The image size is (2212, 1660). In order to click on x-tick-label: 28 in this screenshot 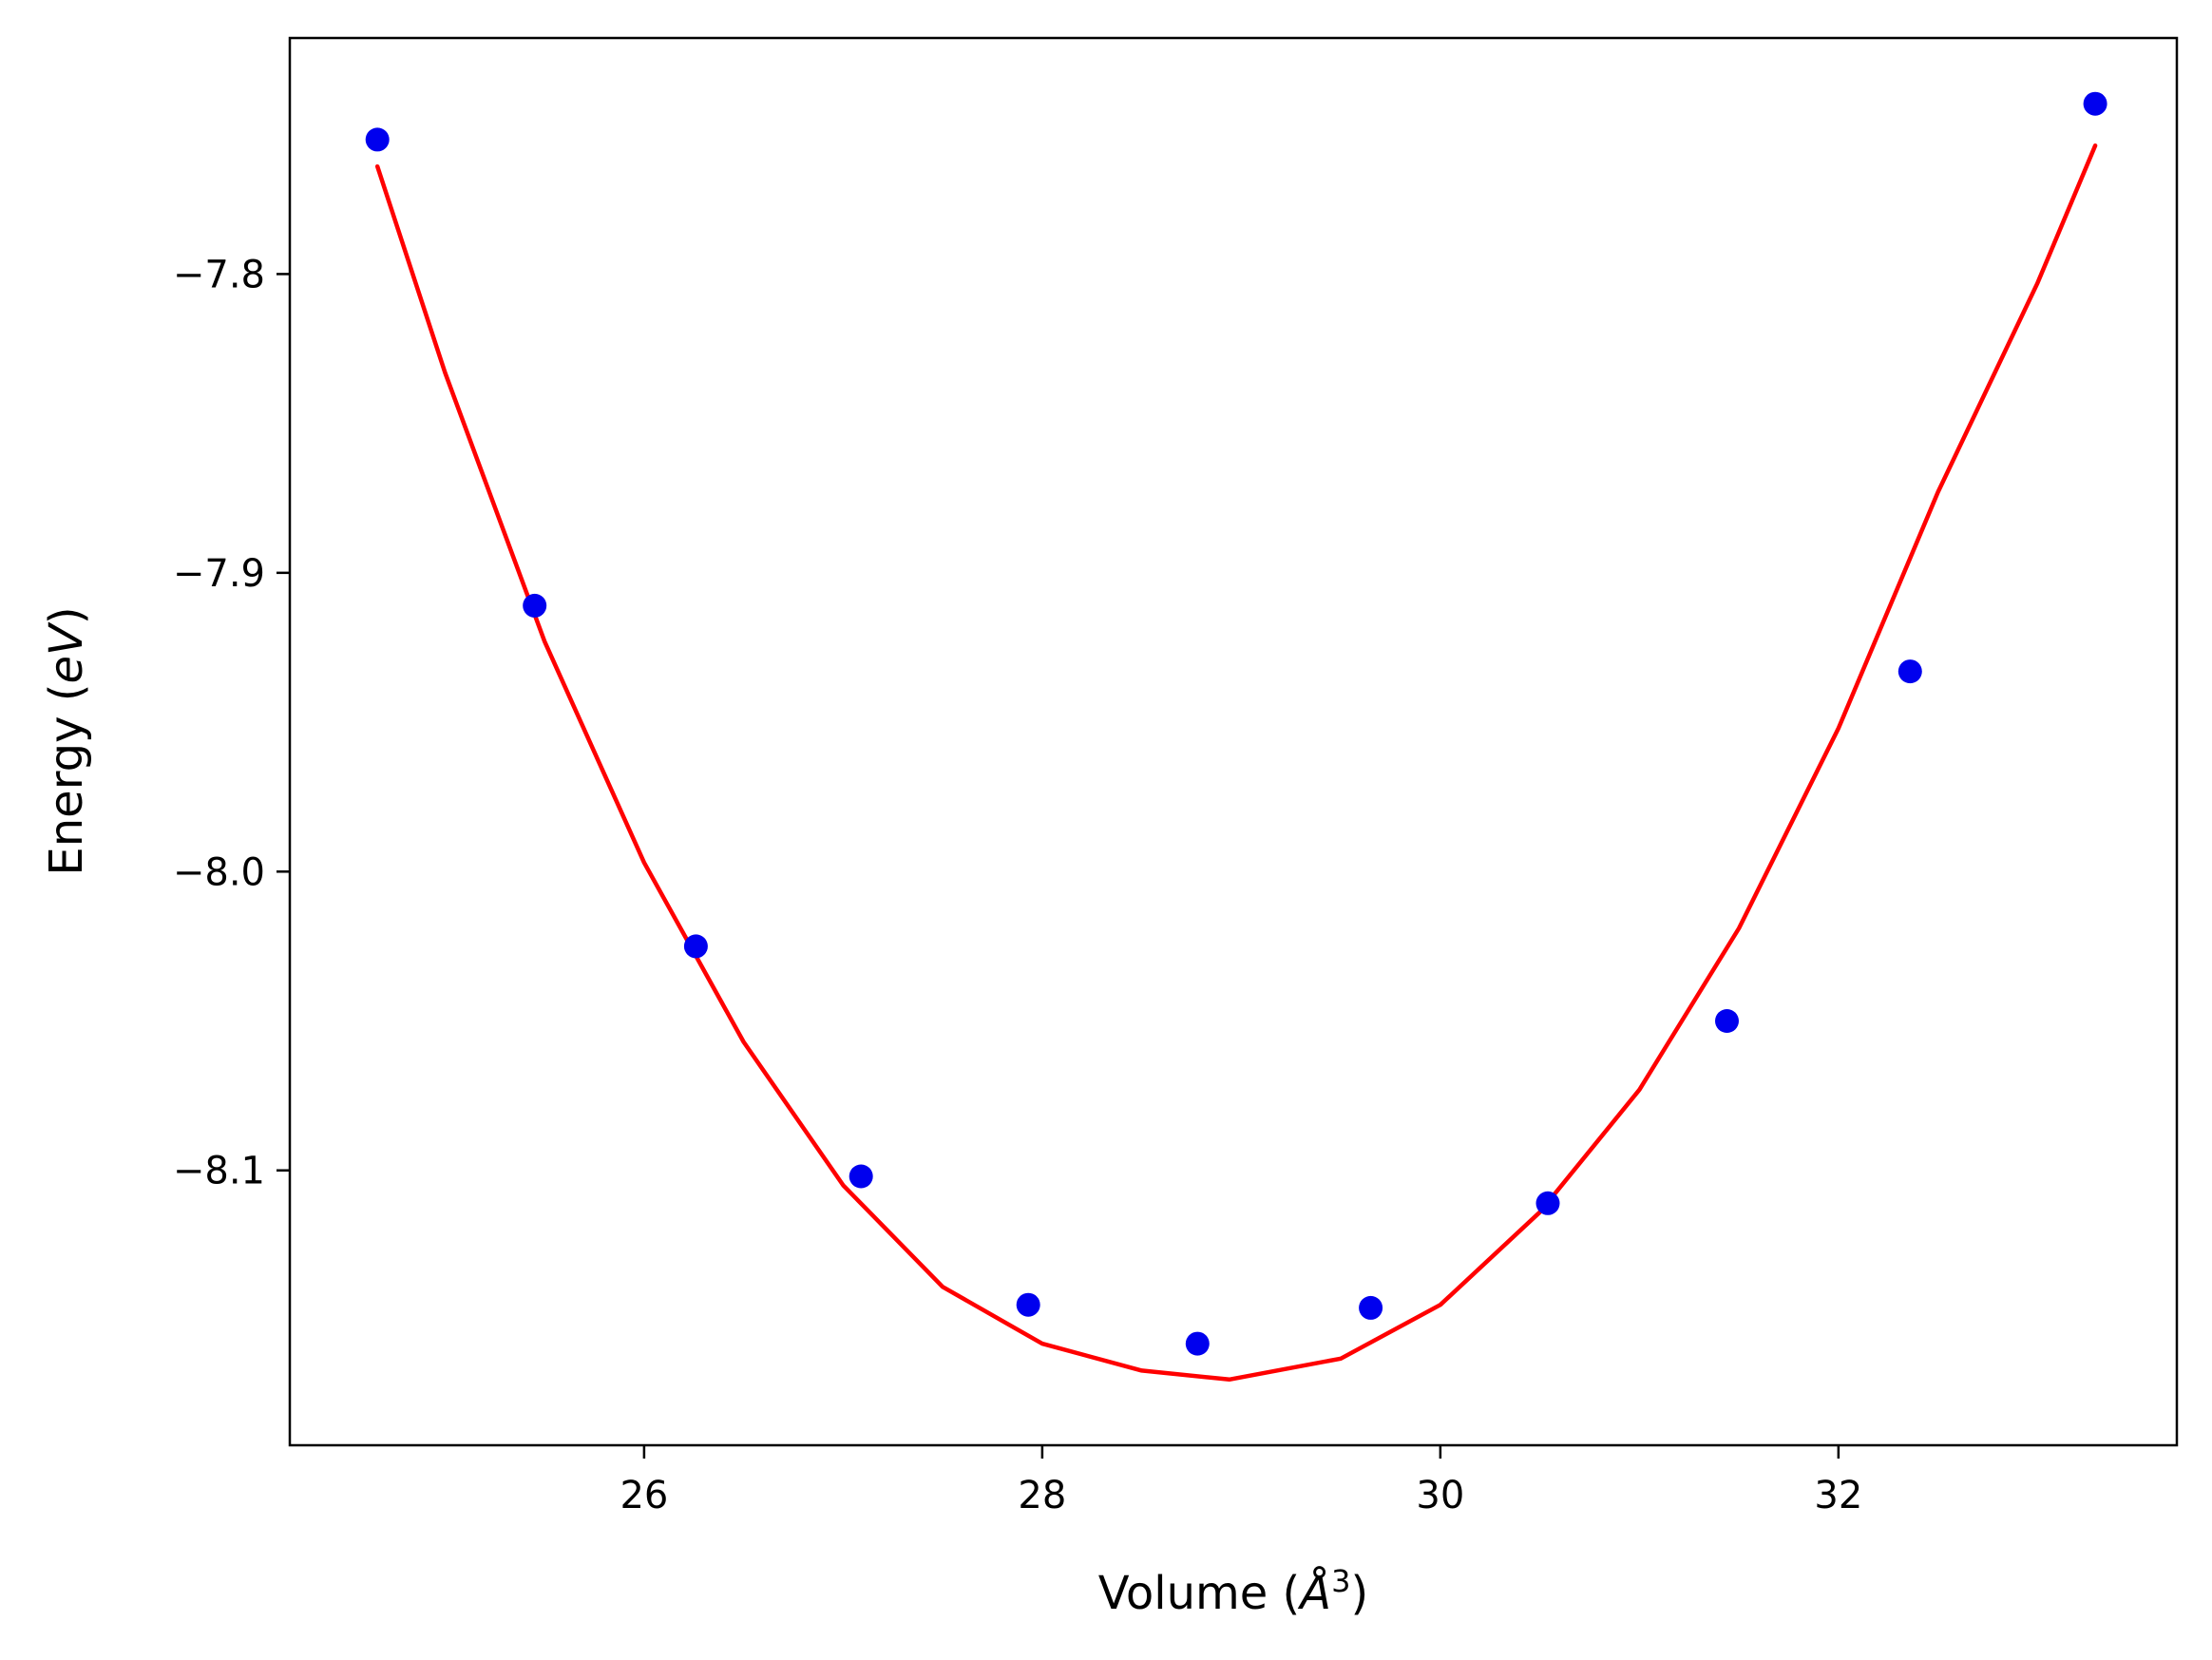, I will do `click(1042, 1495)`.